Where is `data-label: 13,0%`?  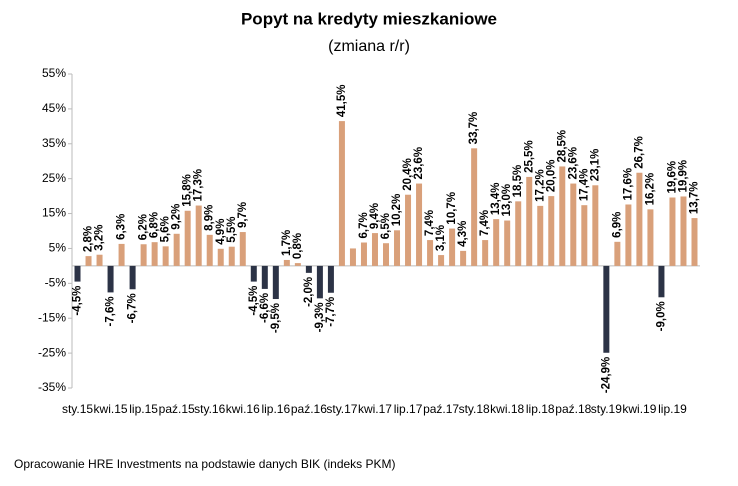
data-label: 13,0% is located at coordinates (507, 200).